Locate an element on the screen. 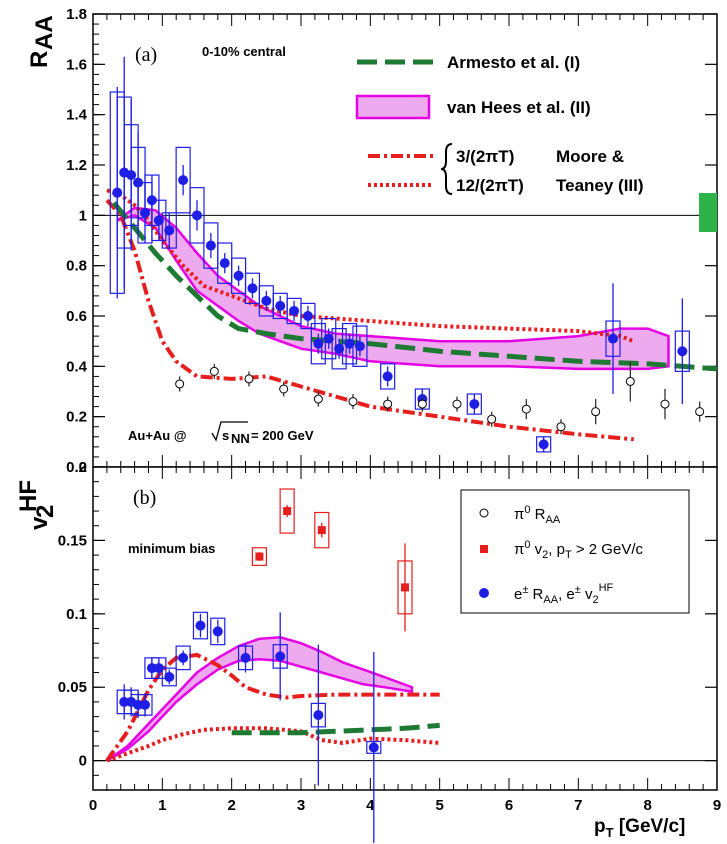  xlabel: pT [GeV/c] is located at coordinates (639, 828).